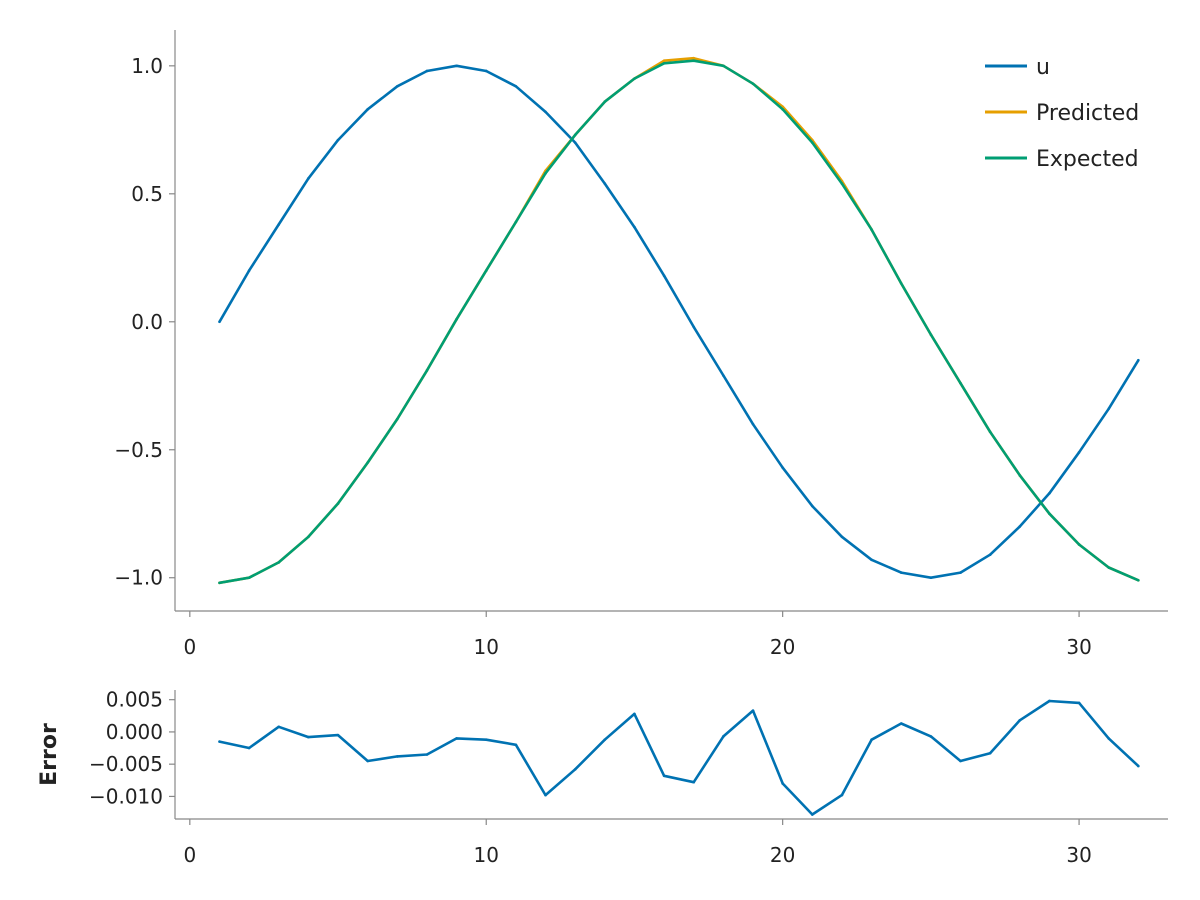  What do you see at coordinates (782, 647) in the screenshot?
I see `x-tick-label: 20` at bounding box center [782, 647].